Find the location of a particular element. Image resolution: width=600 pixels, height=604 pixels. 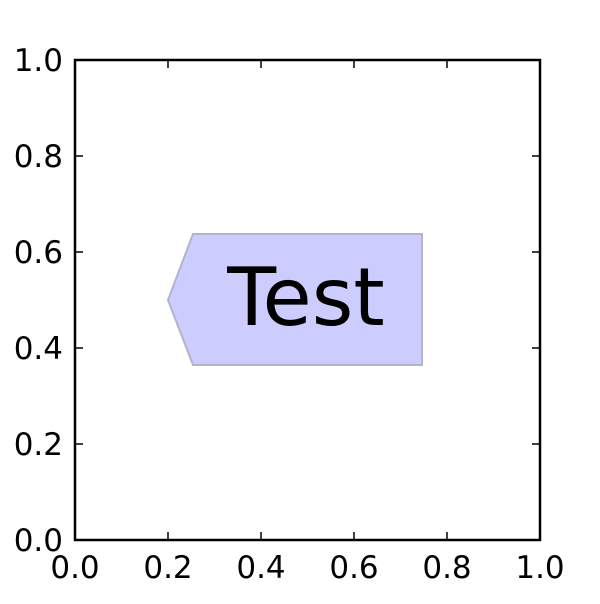

annotation-arrow-box is located at coordinates (294, 299).